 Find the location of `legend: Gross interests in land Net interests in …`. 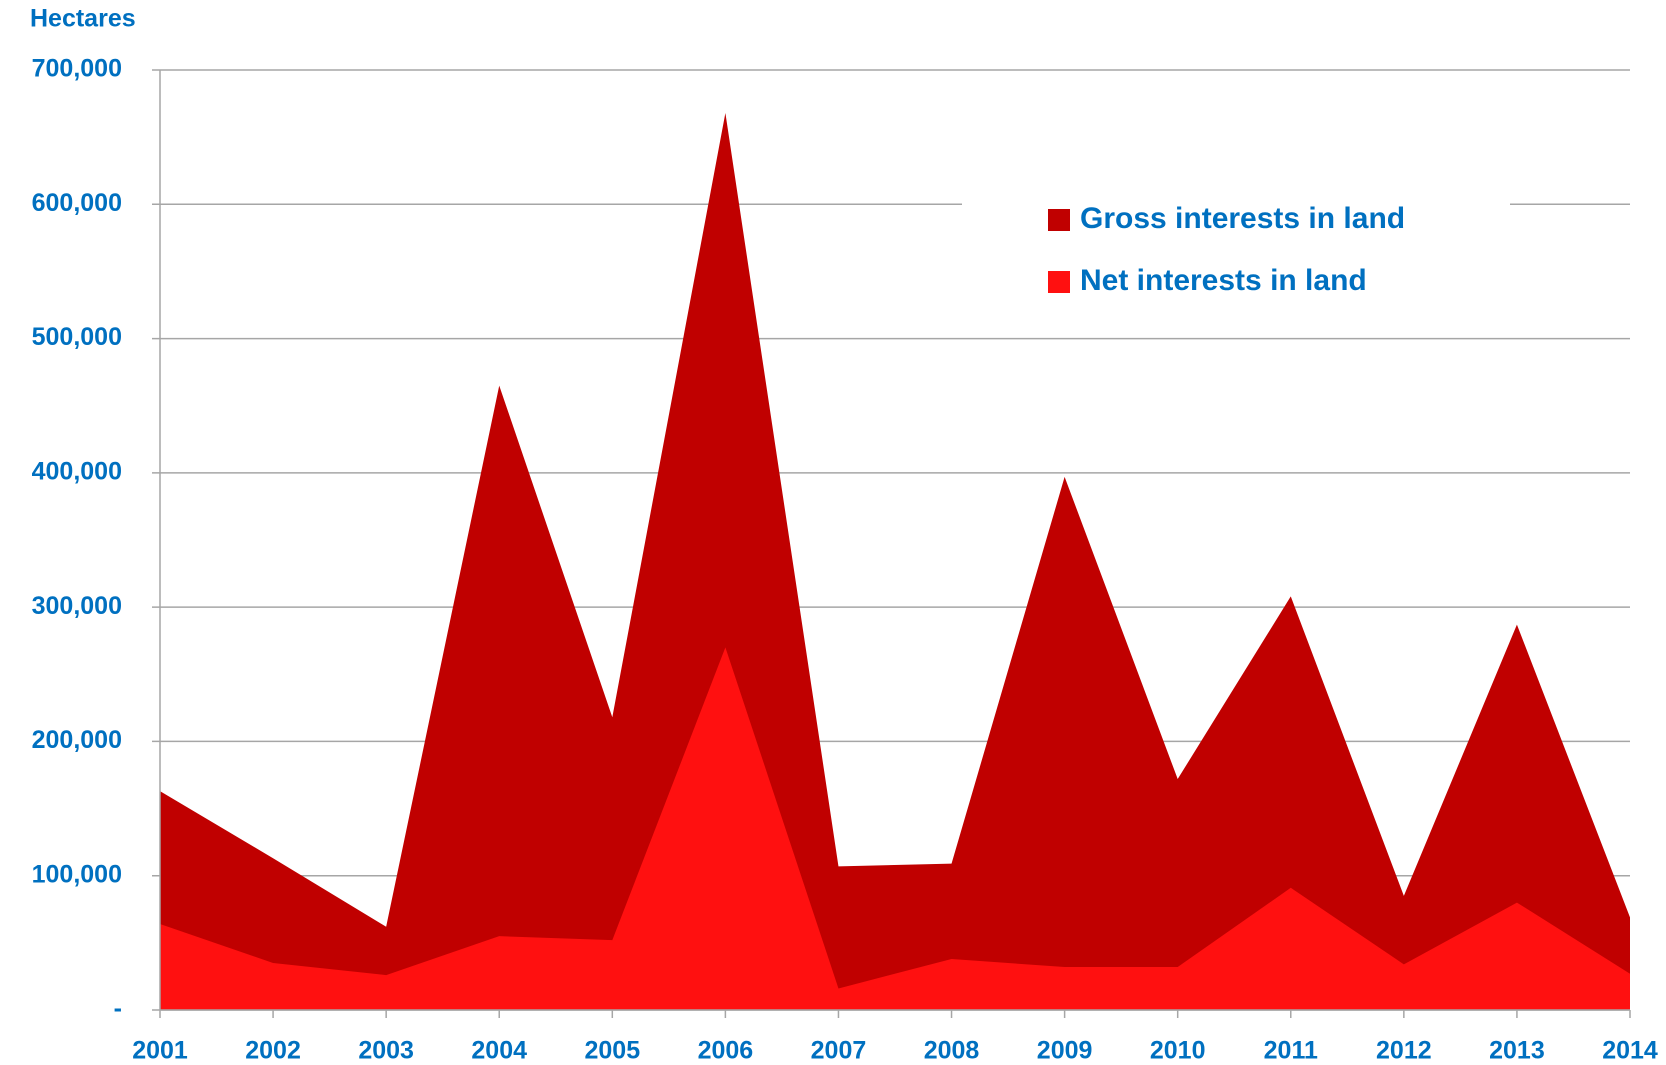

legend: Gross interests in land Net interests in … is located at coordinates (1236, 252).